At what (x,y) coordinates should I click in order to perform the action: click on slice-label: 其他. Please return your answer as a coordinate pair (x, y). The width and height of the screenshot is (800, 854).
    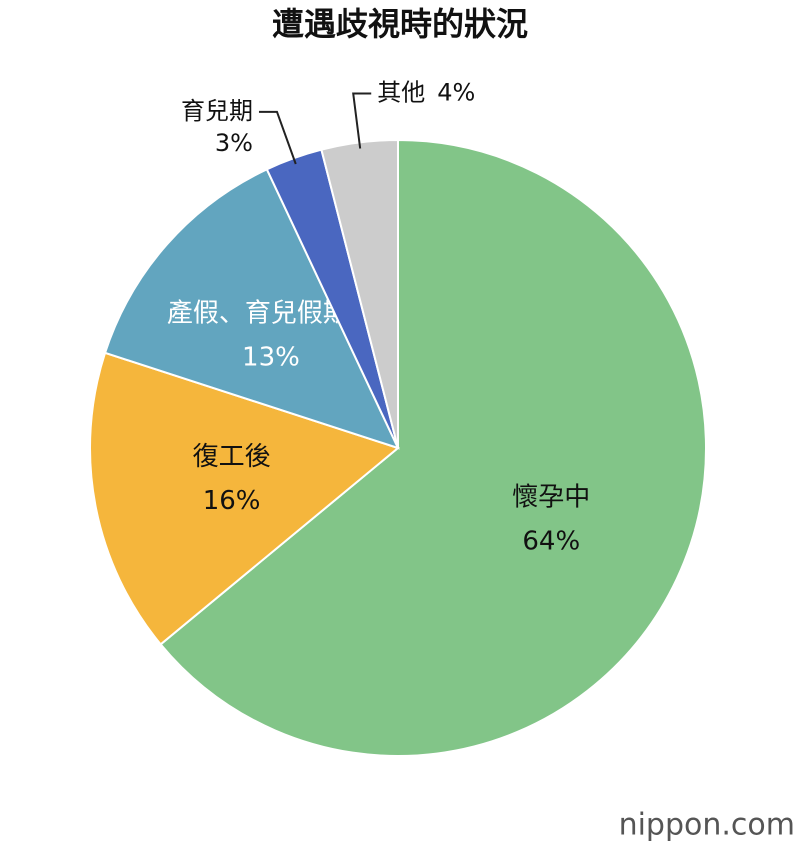
    Looking at the image, I should click on (401, 93).